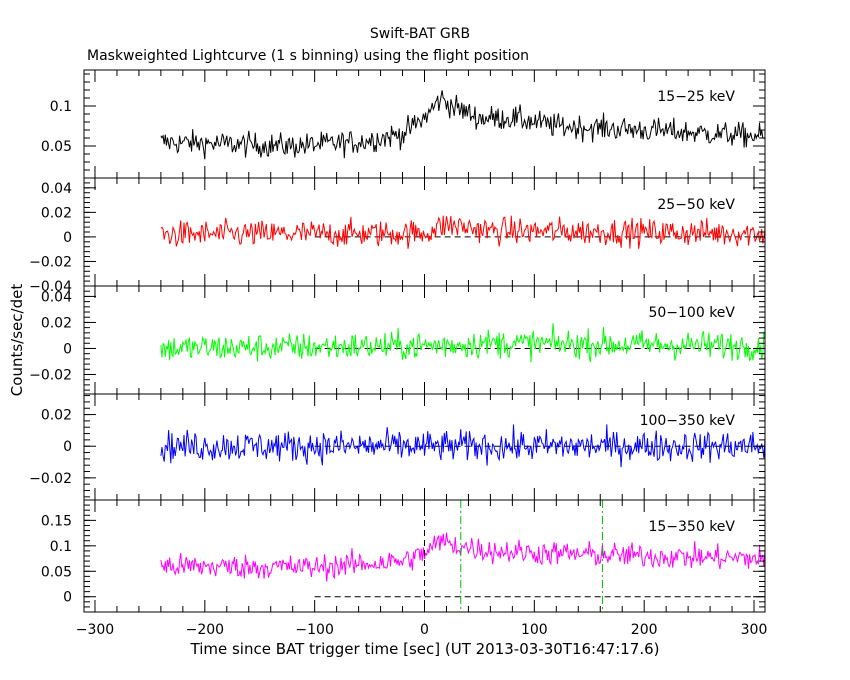 Image resolution: width=850 pixels, height=680 pixels. Describe the element at coordinates (754, 630) in the screenshot. I see `x-tick-label: 300` at that location.